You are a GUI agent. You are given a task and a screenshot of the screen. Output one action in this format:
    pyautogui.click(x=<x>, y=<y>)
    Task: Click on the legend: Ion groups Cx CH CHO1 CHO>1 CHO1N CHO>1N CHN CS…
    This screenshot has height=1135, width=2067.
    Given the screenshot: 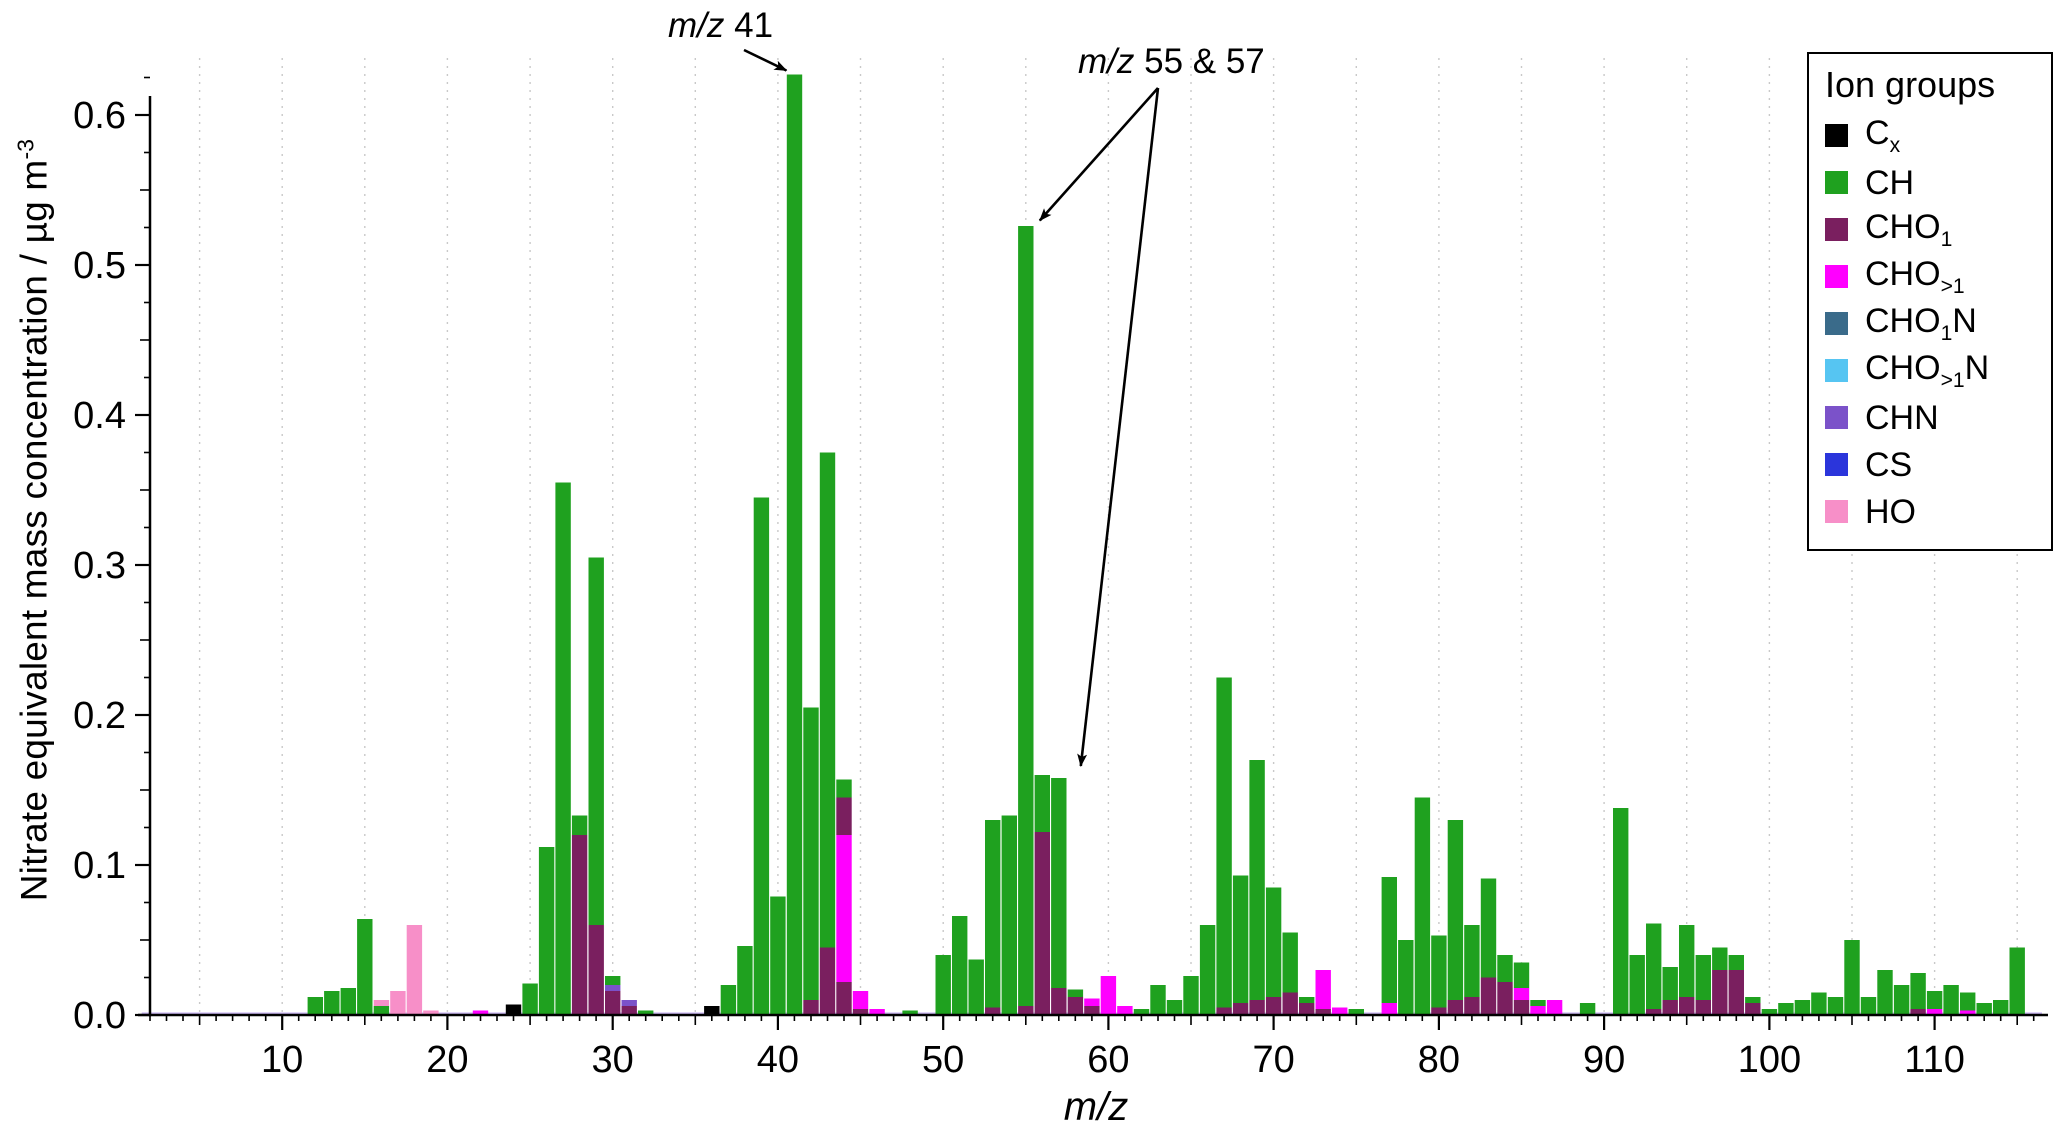 What is the action you would take?
    pyautogui.click(x=1930, y=301)
    